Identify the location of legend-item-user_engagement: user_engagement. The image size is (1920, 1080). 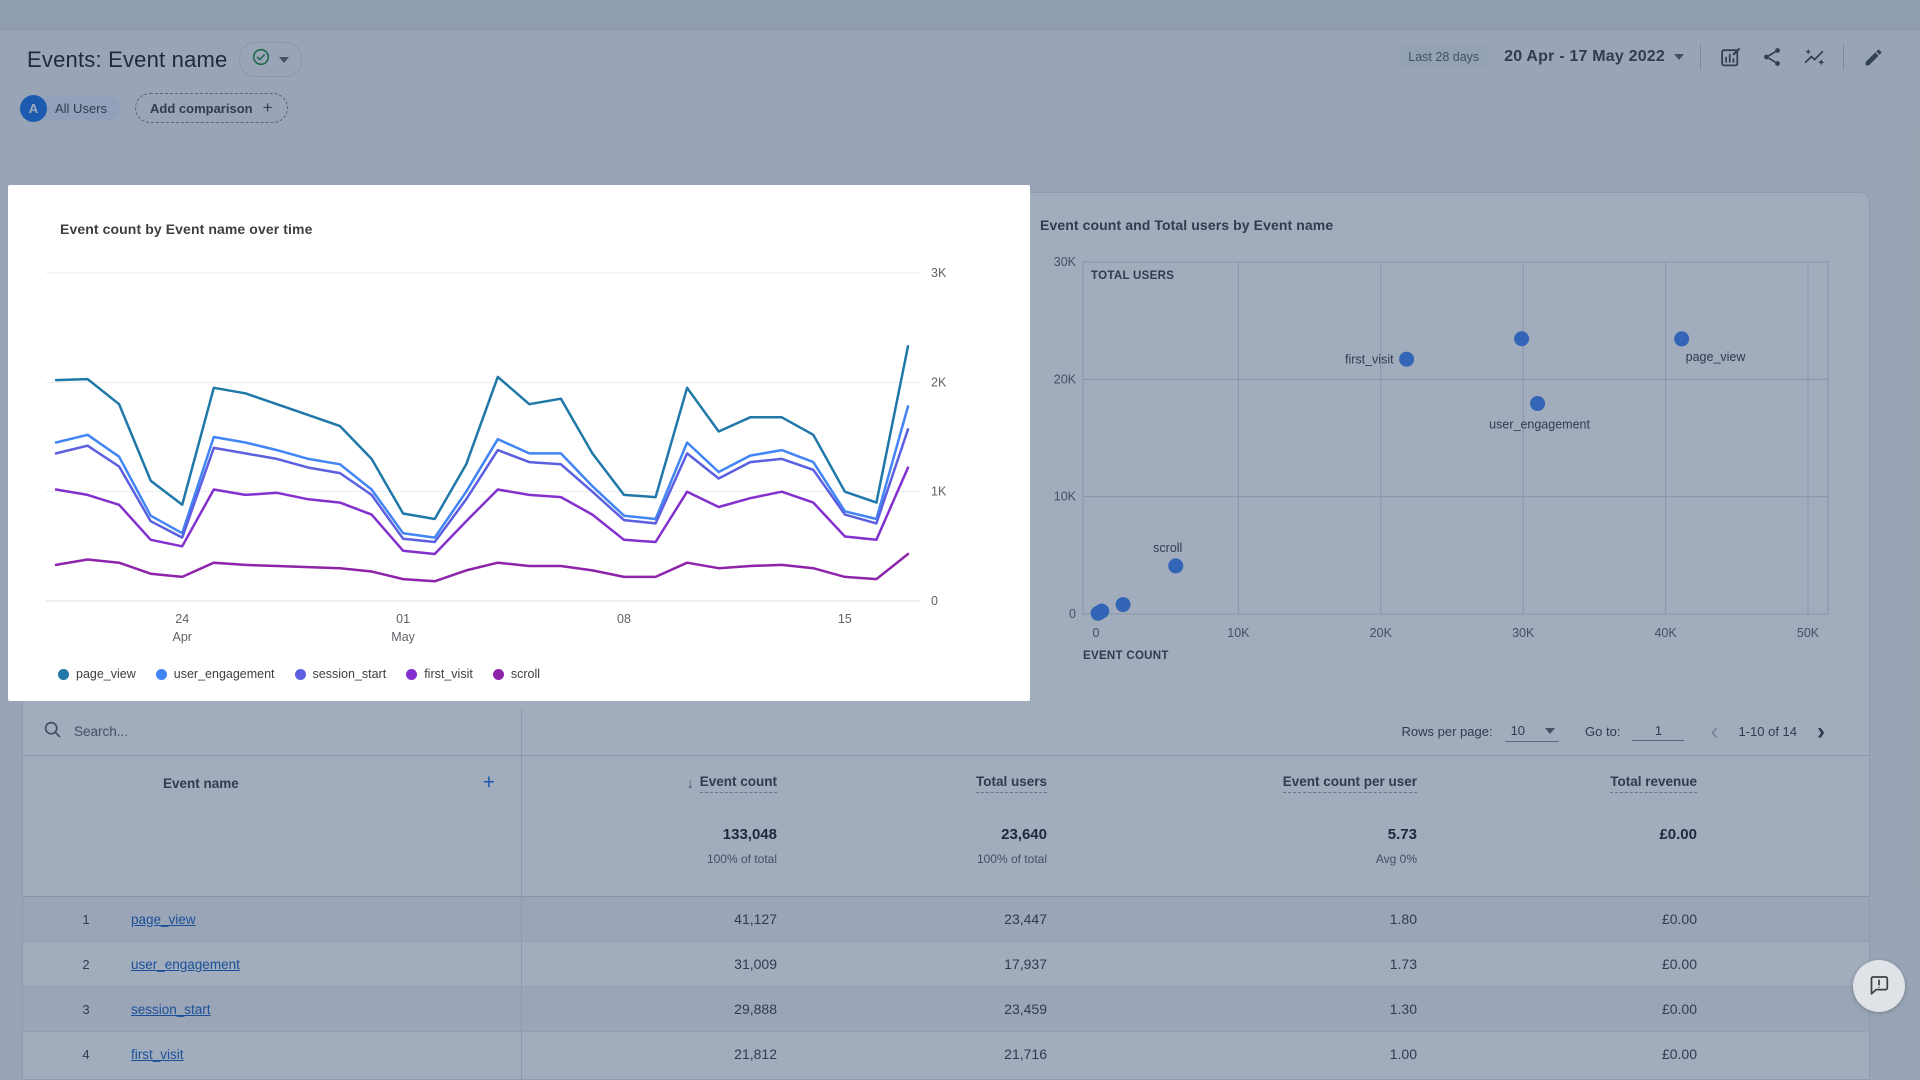
(215, 674).